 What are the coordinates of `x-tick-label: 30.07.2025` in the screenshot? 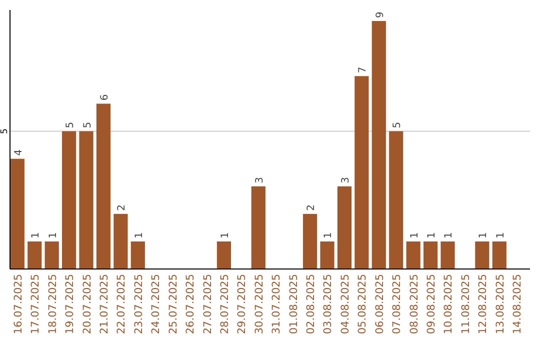 It's located at (259, 304).